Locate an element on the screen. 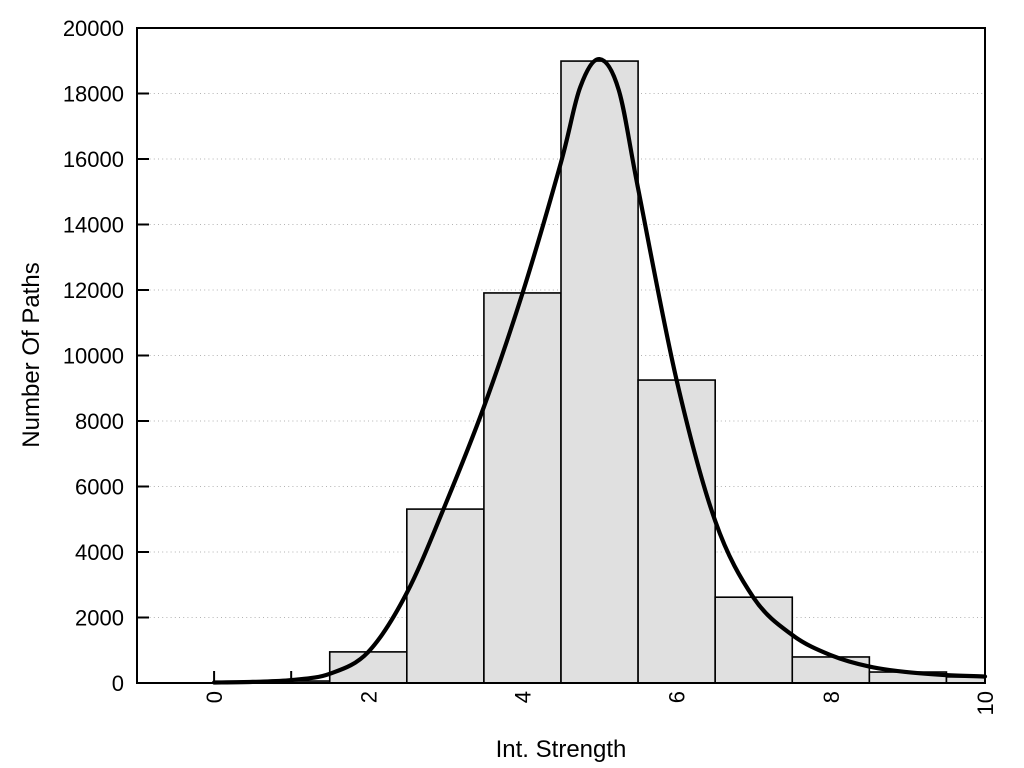  y-tick-label: 16000 is located at coordinates (93, 159).